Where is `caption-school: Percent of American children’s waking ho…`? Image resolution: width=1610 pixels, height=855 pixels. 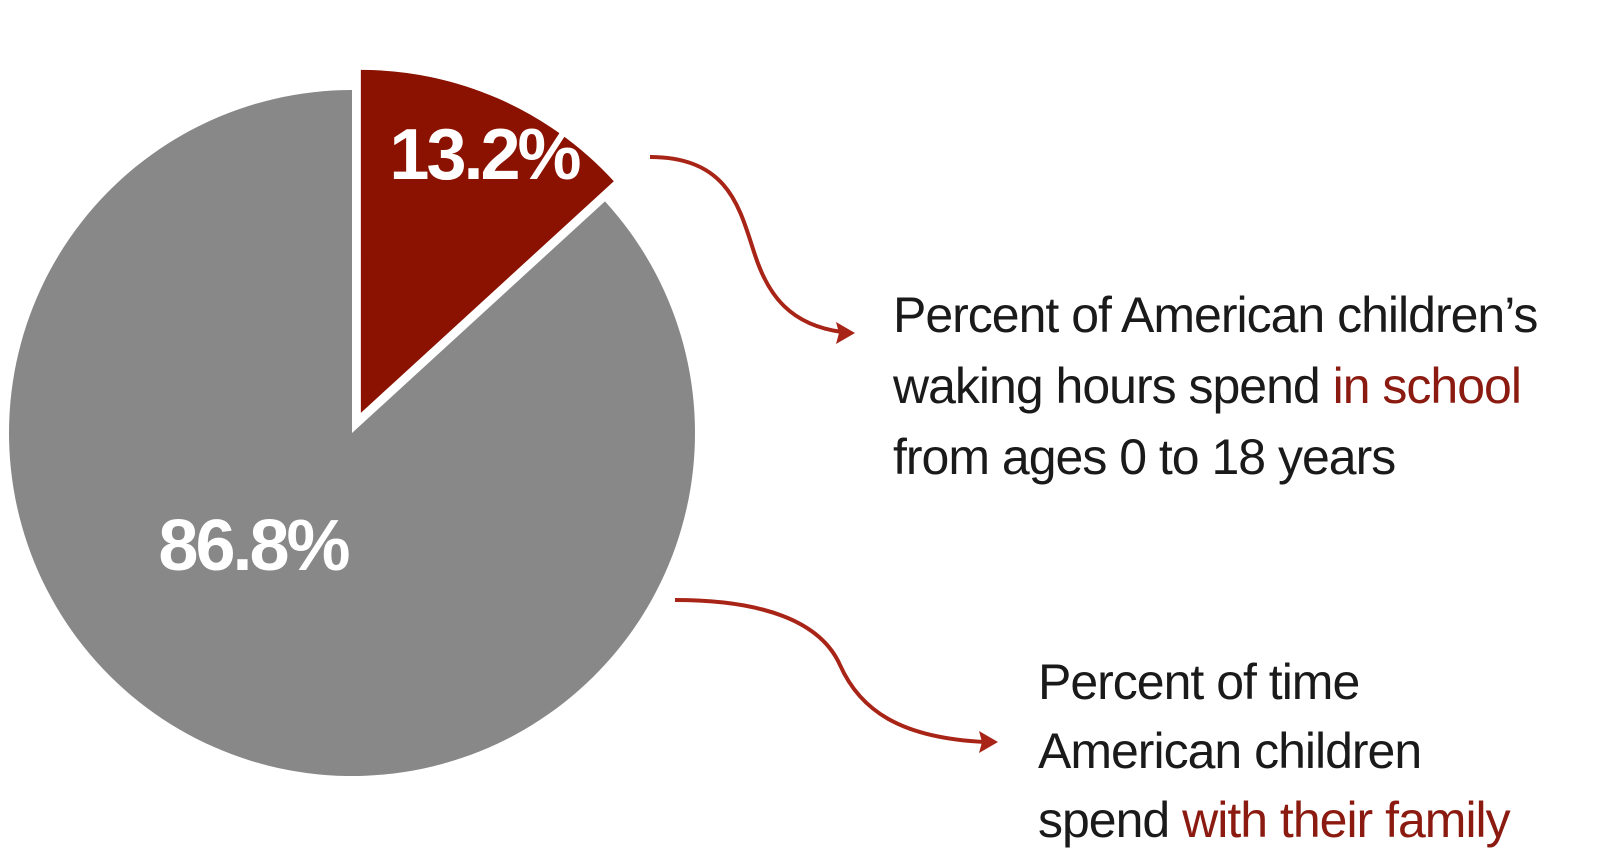 caption-school: Percent of American children’s waking ho… is located at coordinates (1248, 386).